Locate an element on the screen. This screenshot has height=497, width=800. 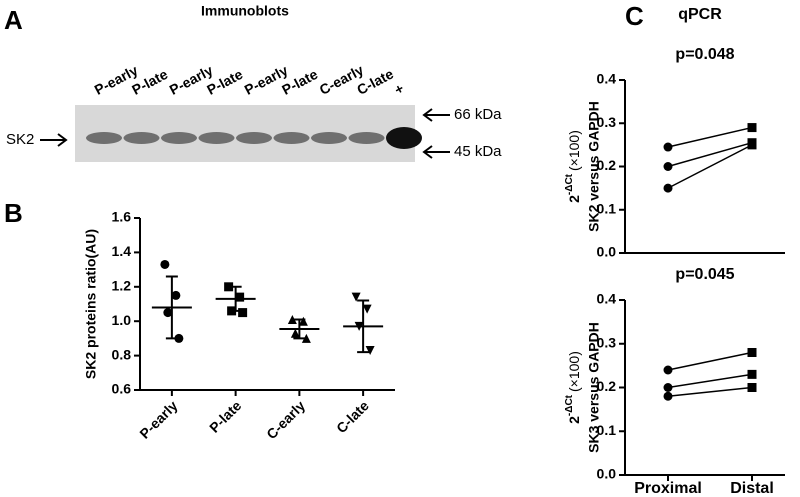
blot is located at coordinates (248, 133).